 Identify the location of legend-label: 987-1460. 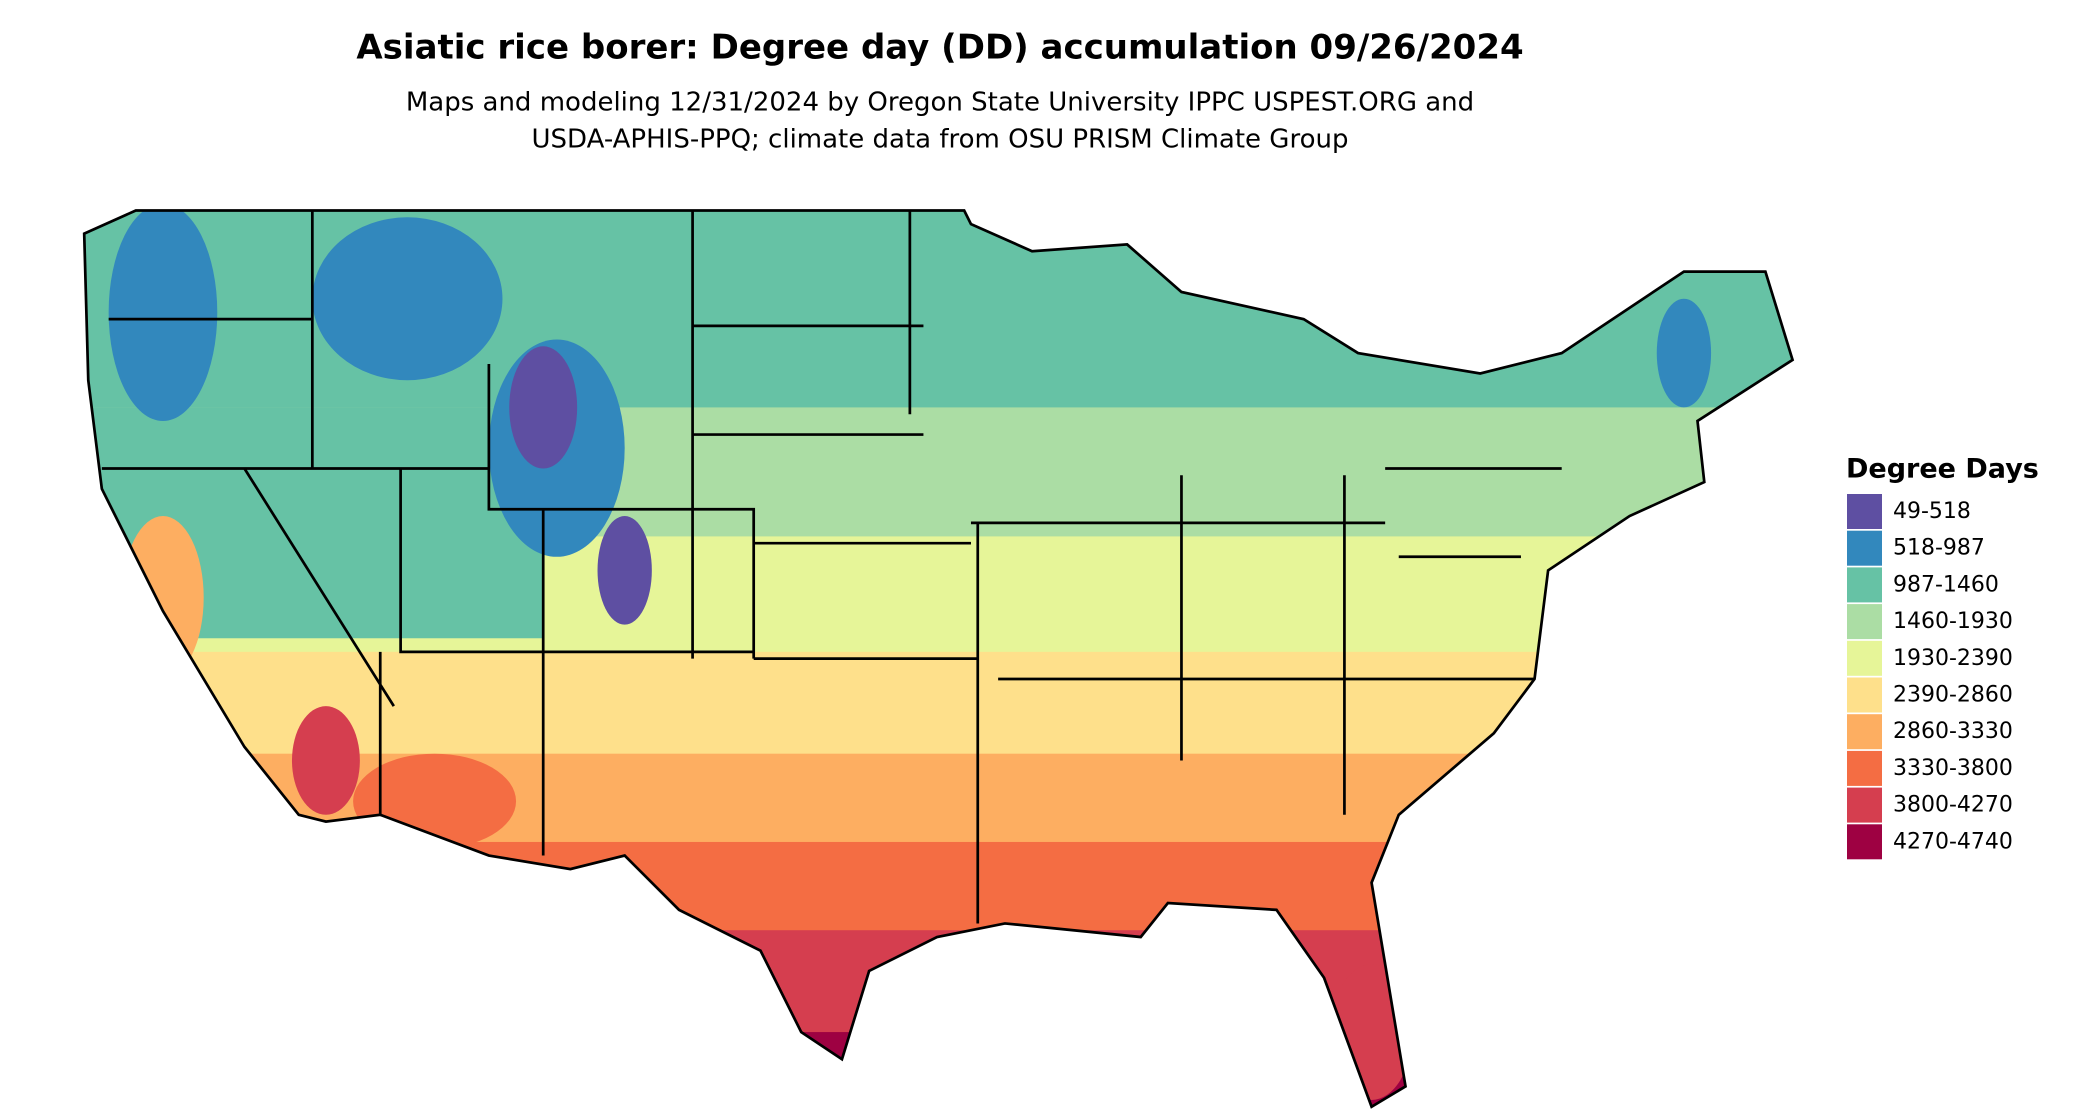
(1946, 584).